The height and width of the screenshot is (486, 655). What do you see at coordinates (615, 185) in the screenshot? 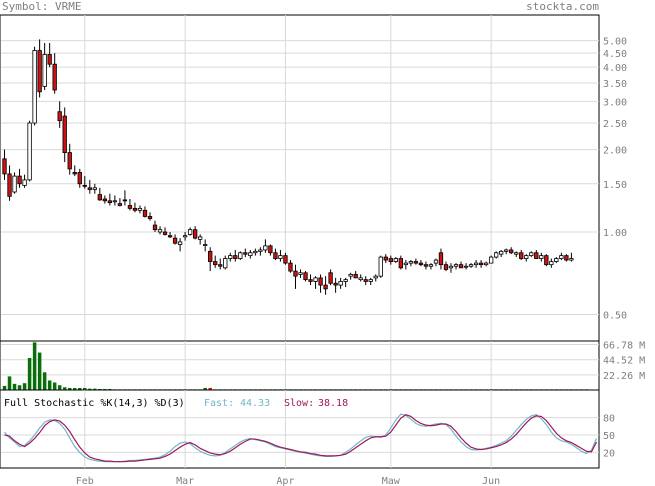
I see `price-tick-label: 1.50` at bounding box center [615, 185].